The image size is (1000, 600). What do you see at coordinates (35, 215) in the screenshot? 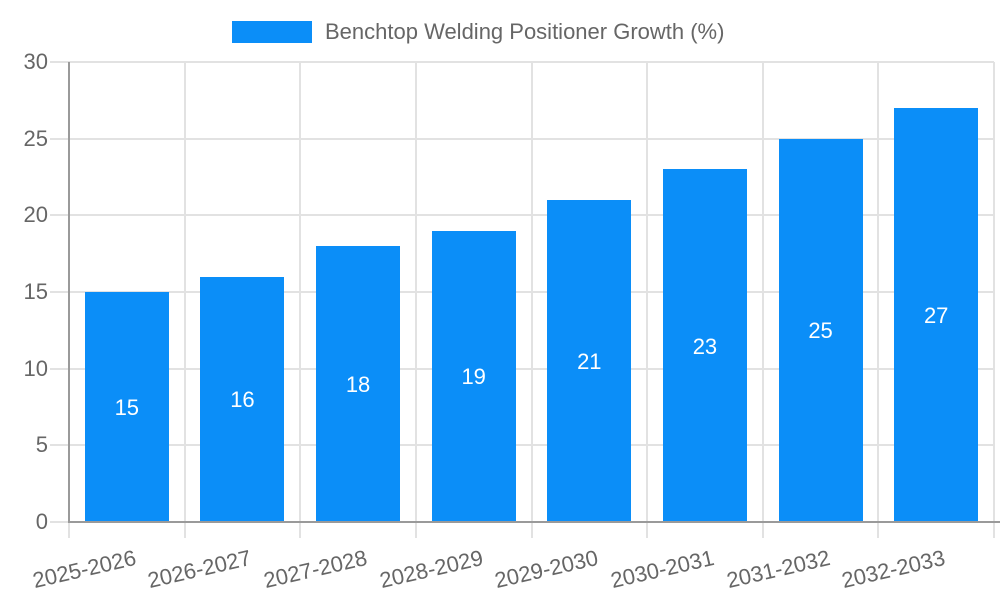
I see `y-tick-label: 20` at bounding box center [35, 215].